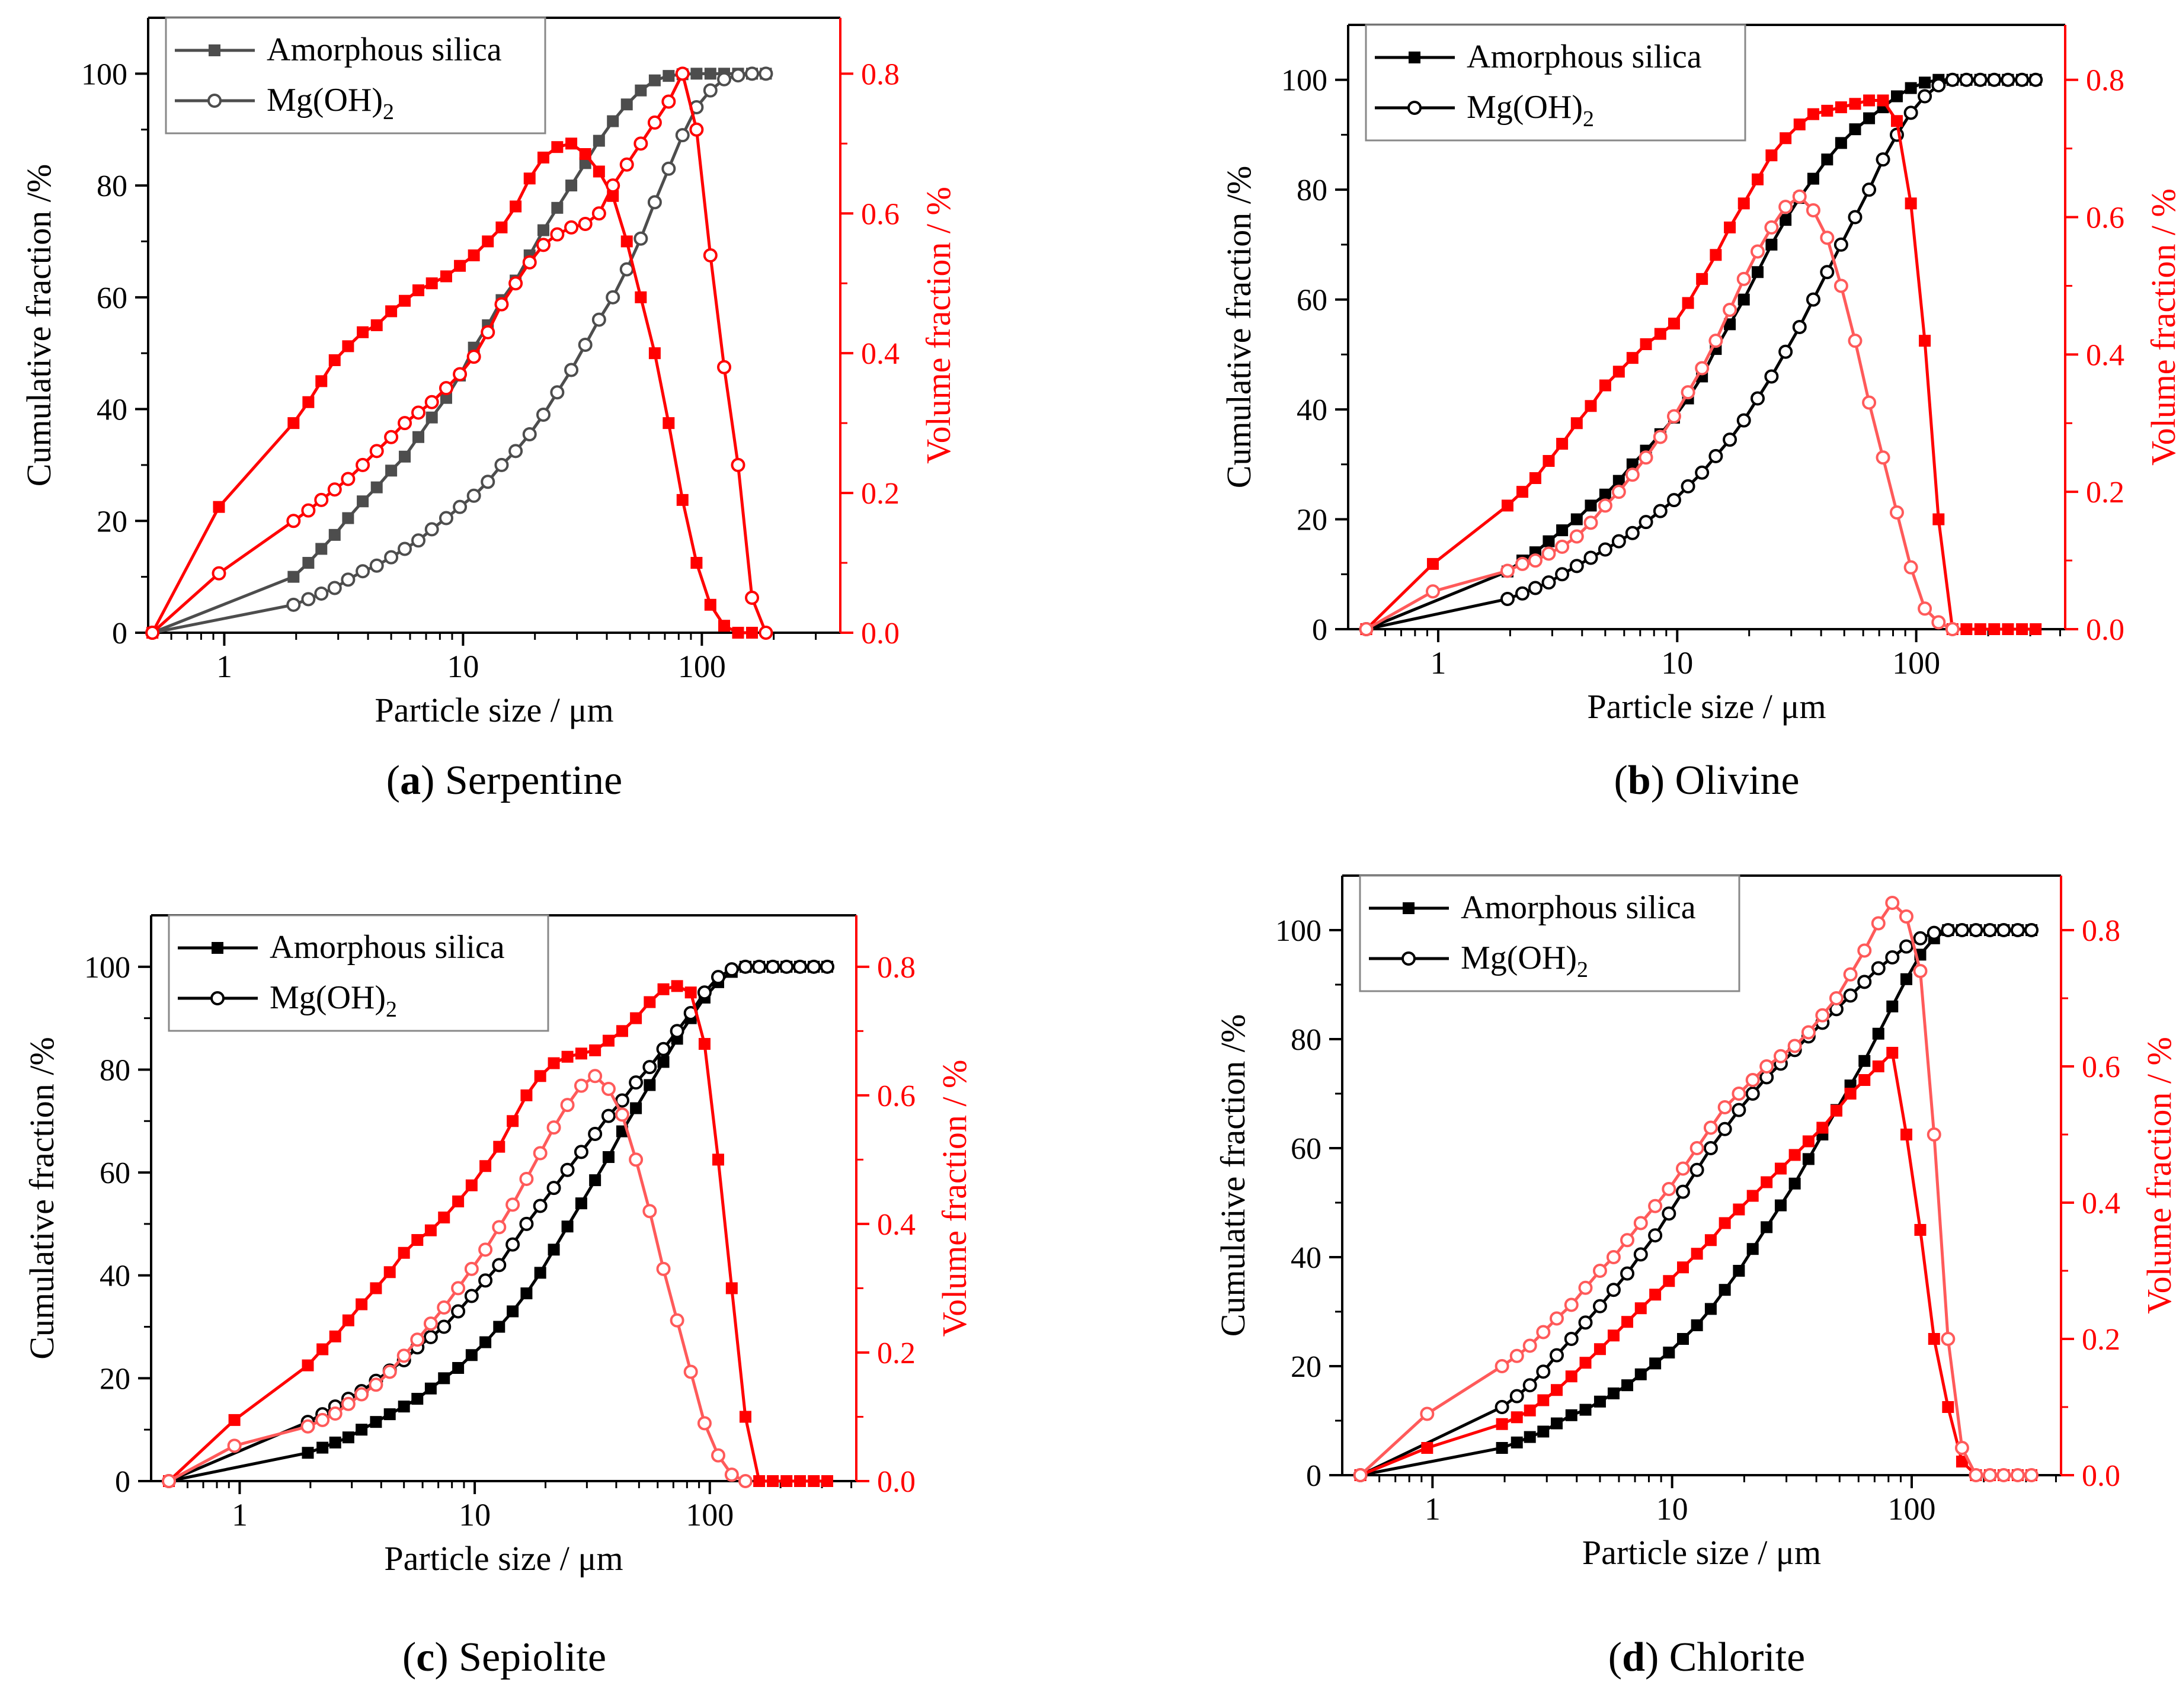 The width and height of the screenshot is (2176, 1708). What do you see at coordinates (1615, 1657) in the screenshot?
I see `caption-paren-open: (` at bounding box center [1615, 1657].